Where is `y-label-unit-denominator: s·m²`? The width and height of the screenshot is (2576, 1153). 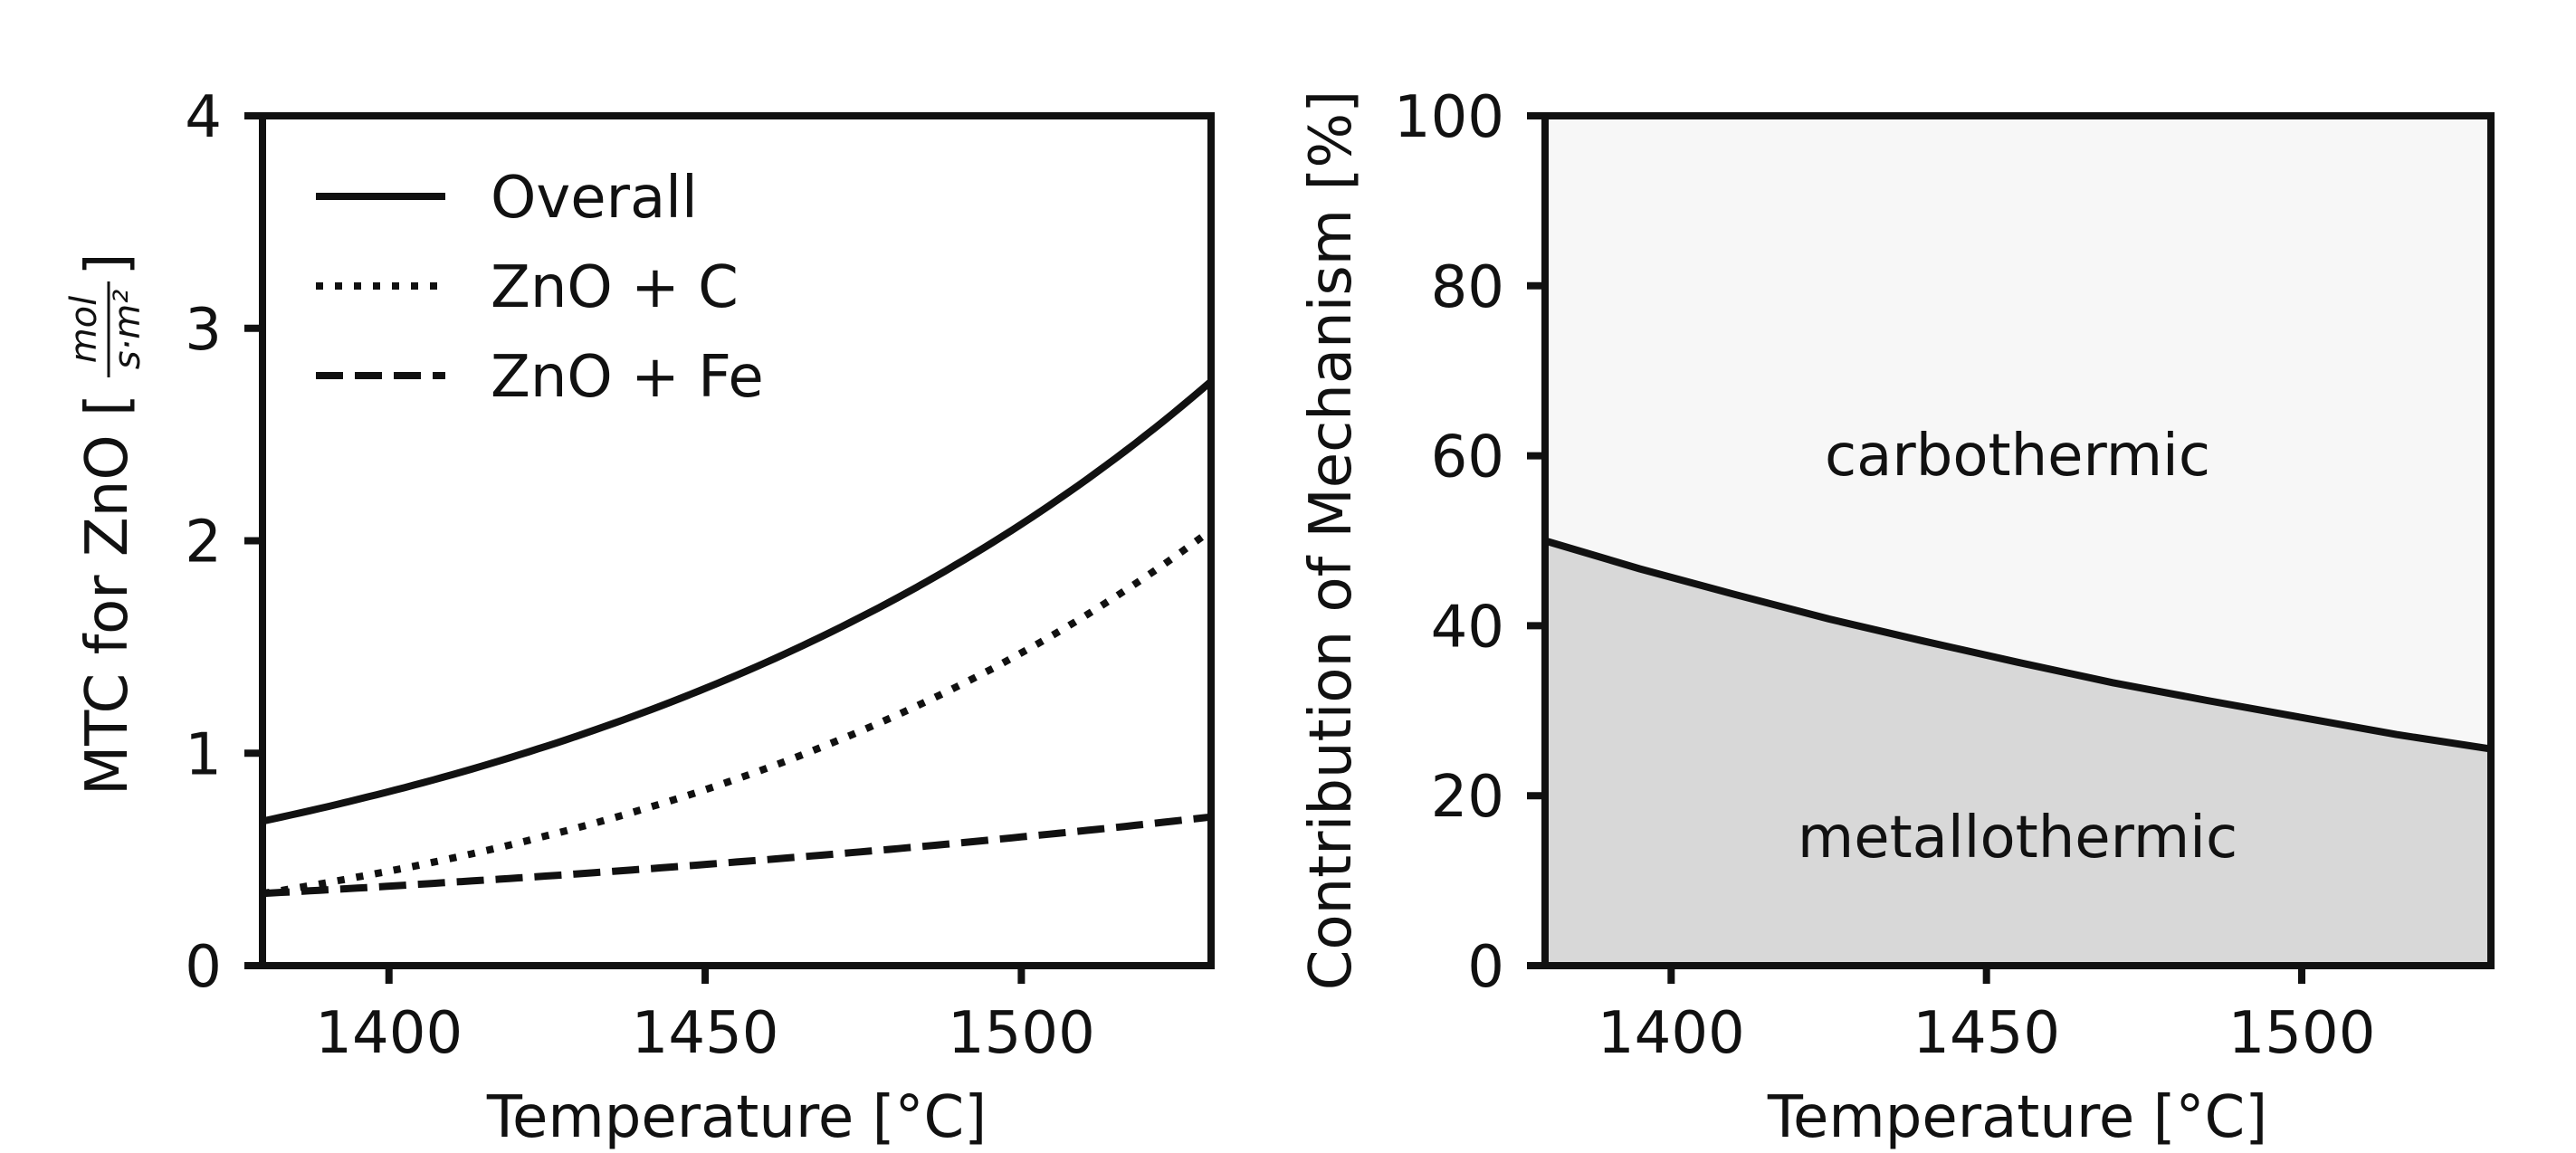 y-label-unit-denominator: s·m² is located at coordinates (127, 330).